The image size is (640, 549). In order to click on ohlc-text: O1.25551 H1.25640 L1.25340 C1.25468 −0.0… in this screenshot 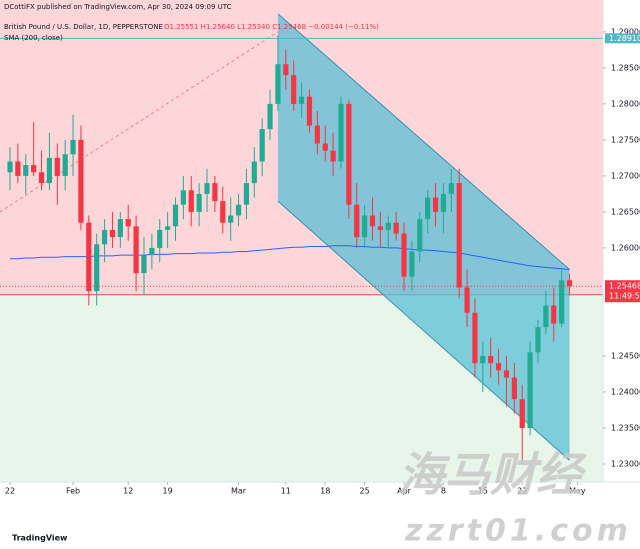, I will do `click(271, 27)`.